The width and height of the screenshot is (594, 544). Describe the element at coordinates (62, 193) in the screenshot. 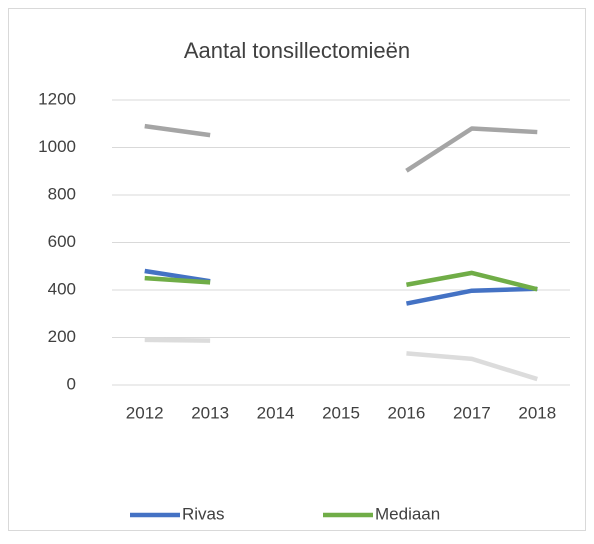

I see `y-tick-label: 800` at that location.